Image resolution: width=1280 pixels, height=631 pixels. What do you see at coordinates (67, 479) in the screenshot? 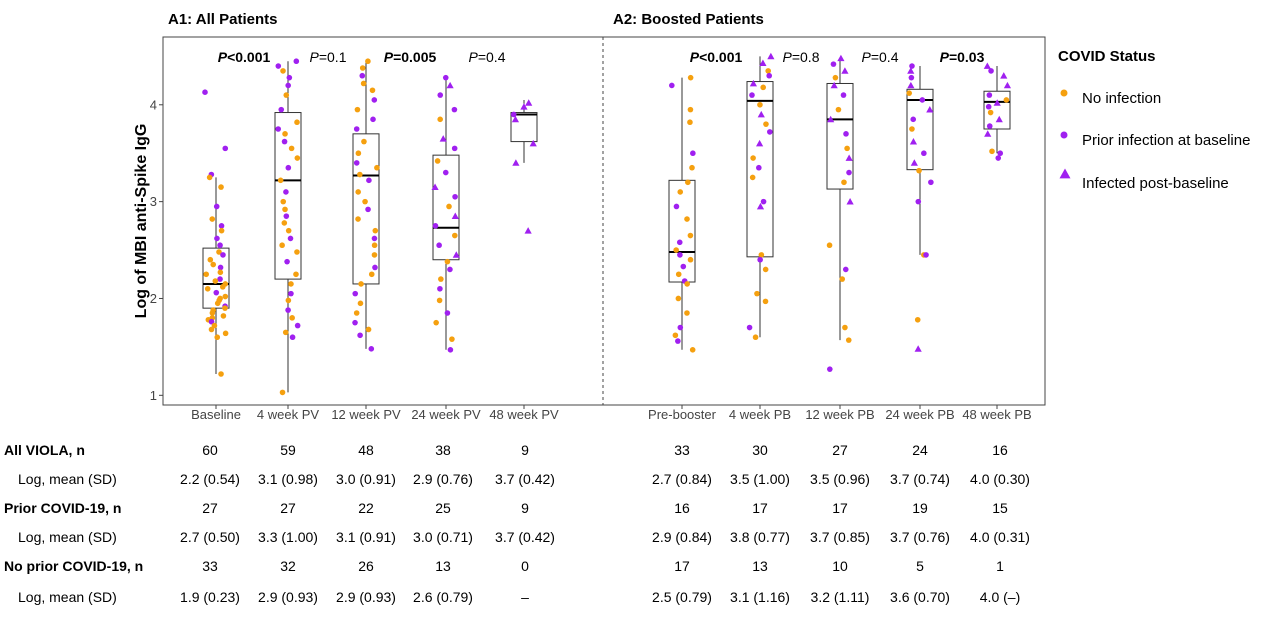
I see `table-row-label: Log, mean (SD)` at bounding box center [67, 479].